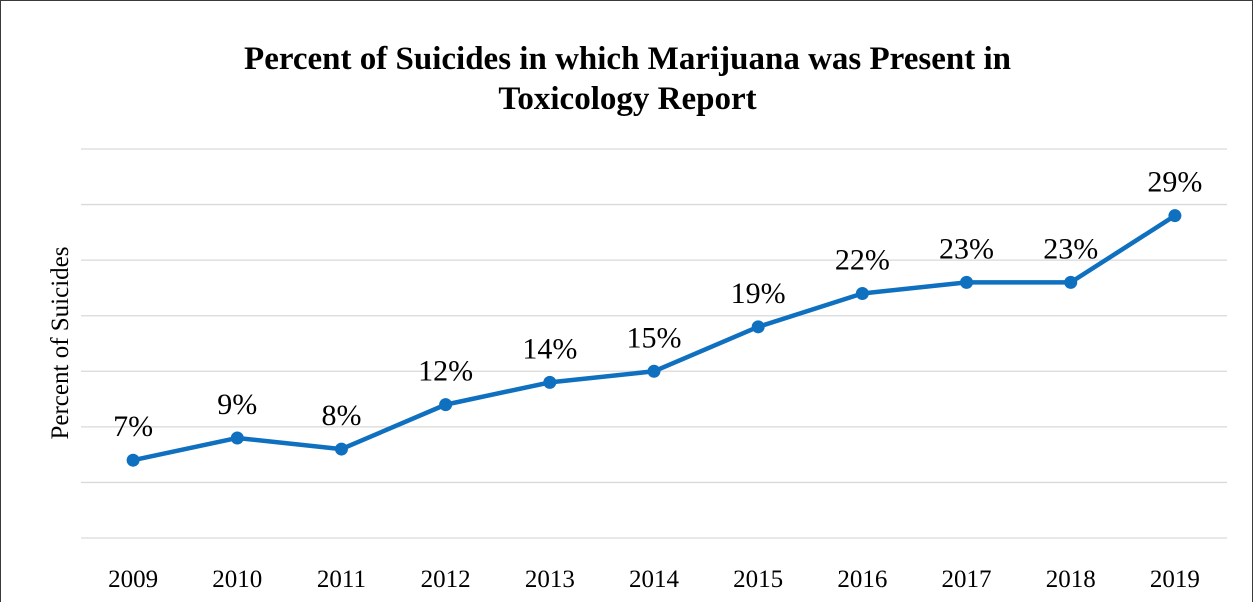 This screenshot has width=1253, height=603. Describe the element at coordinates (446, 579) in the screenshot. I see `x-tick-label: 2012` at that location.